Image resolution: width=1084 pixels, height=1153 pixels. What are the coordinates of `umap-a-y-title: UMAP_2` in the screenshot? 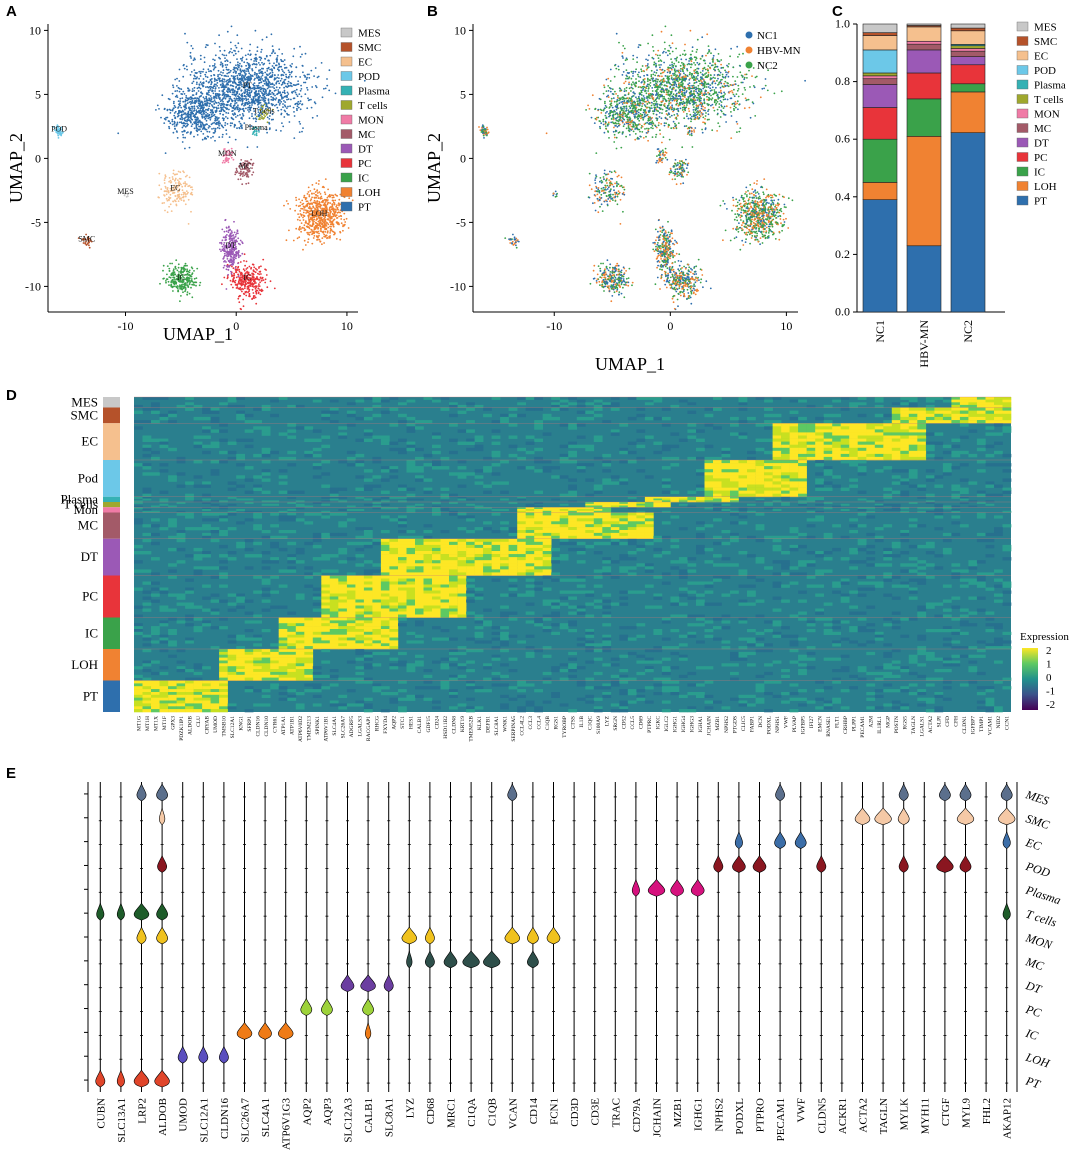 It's located at (16, 168).